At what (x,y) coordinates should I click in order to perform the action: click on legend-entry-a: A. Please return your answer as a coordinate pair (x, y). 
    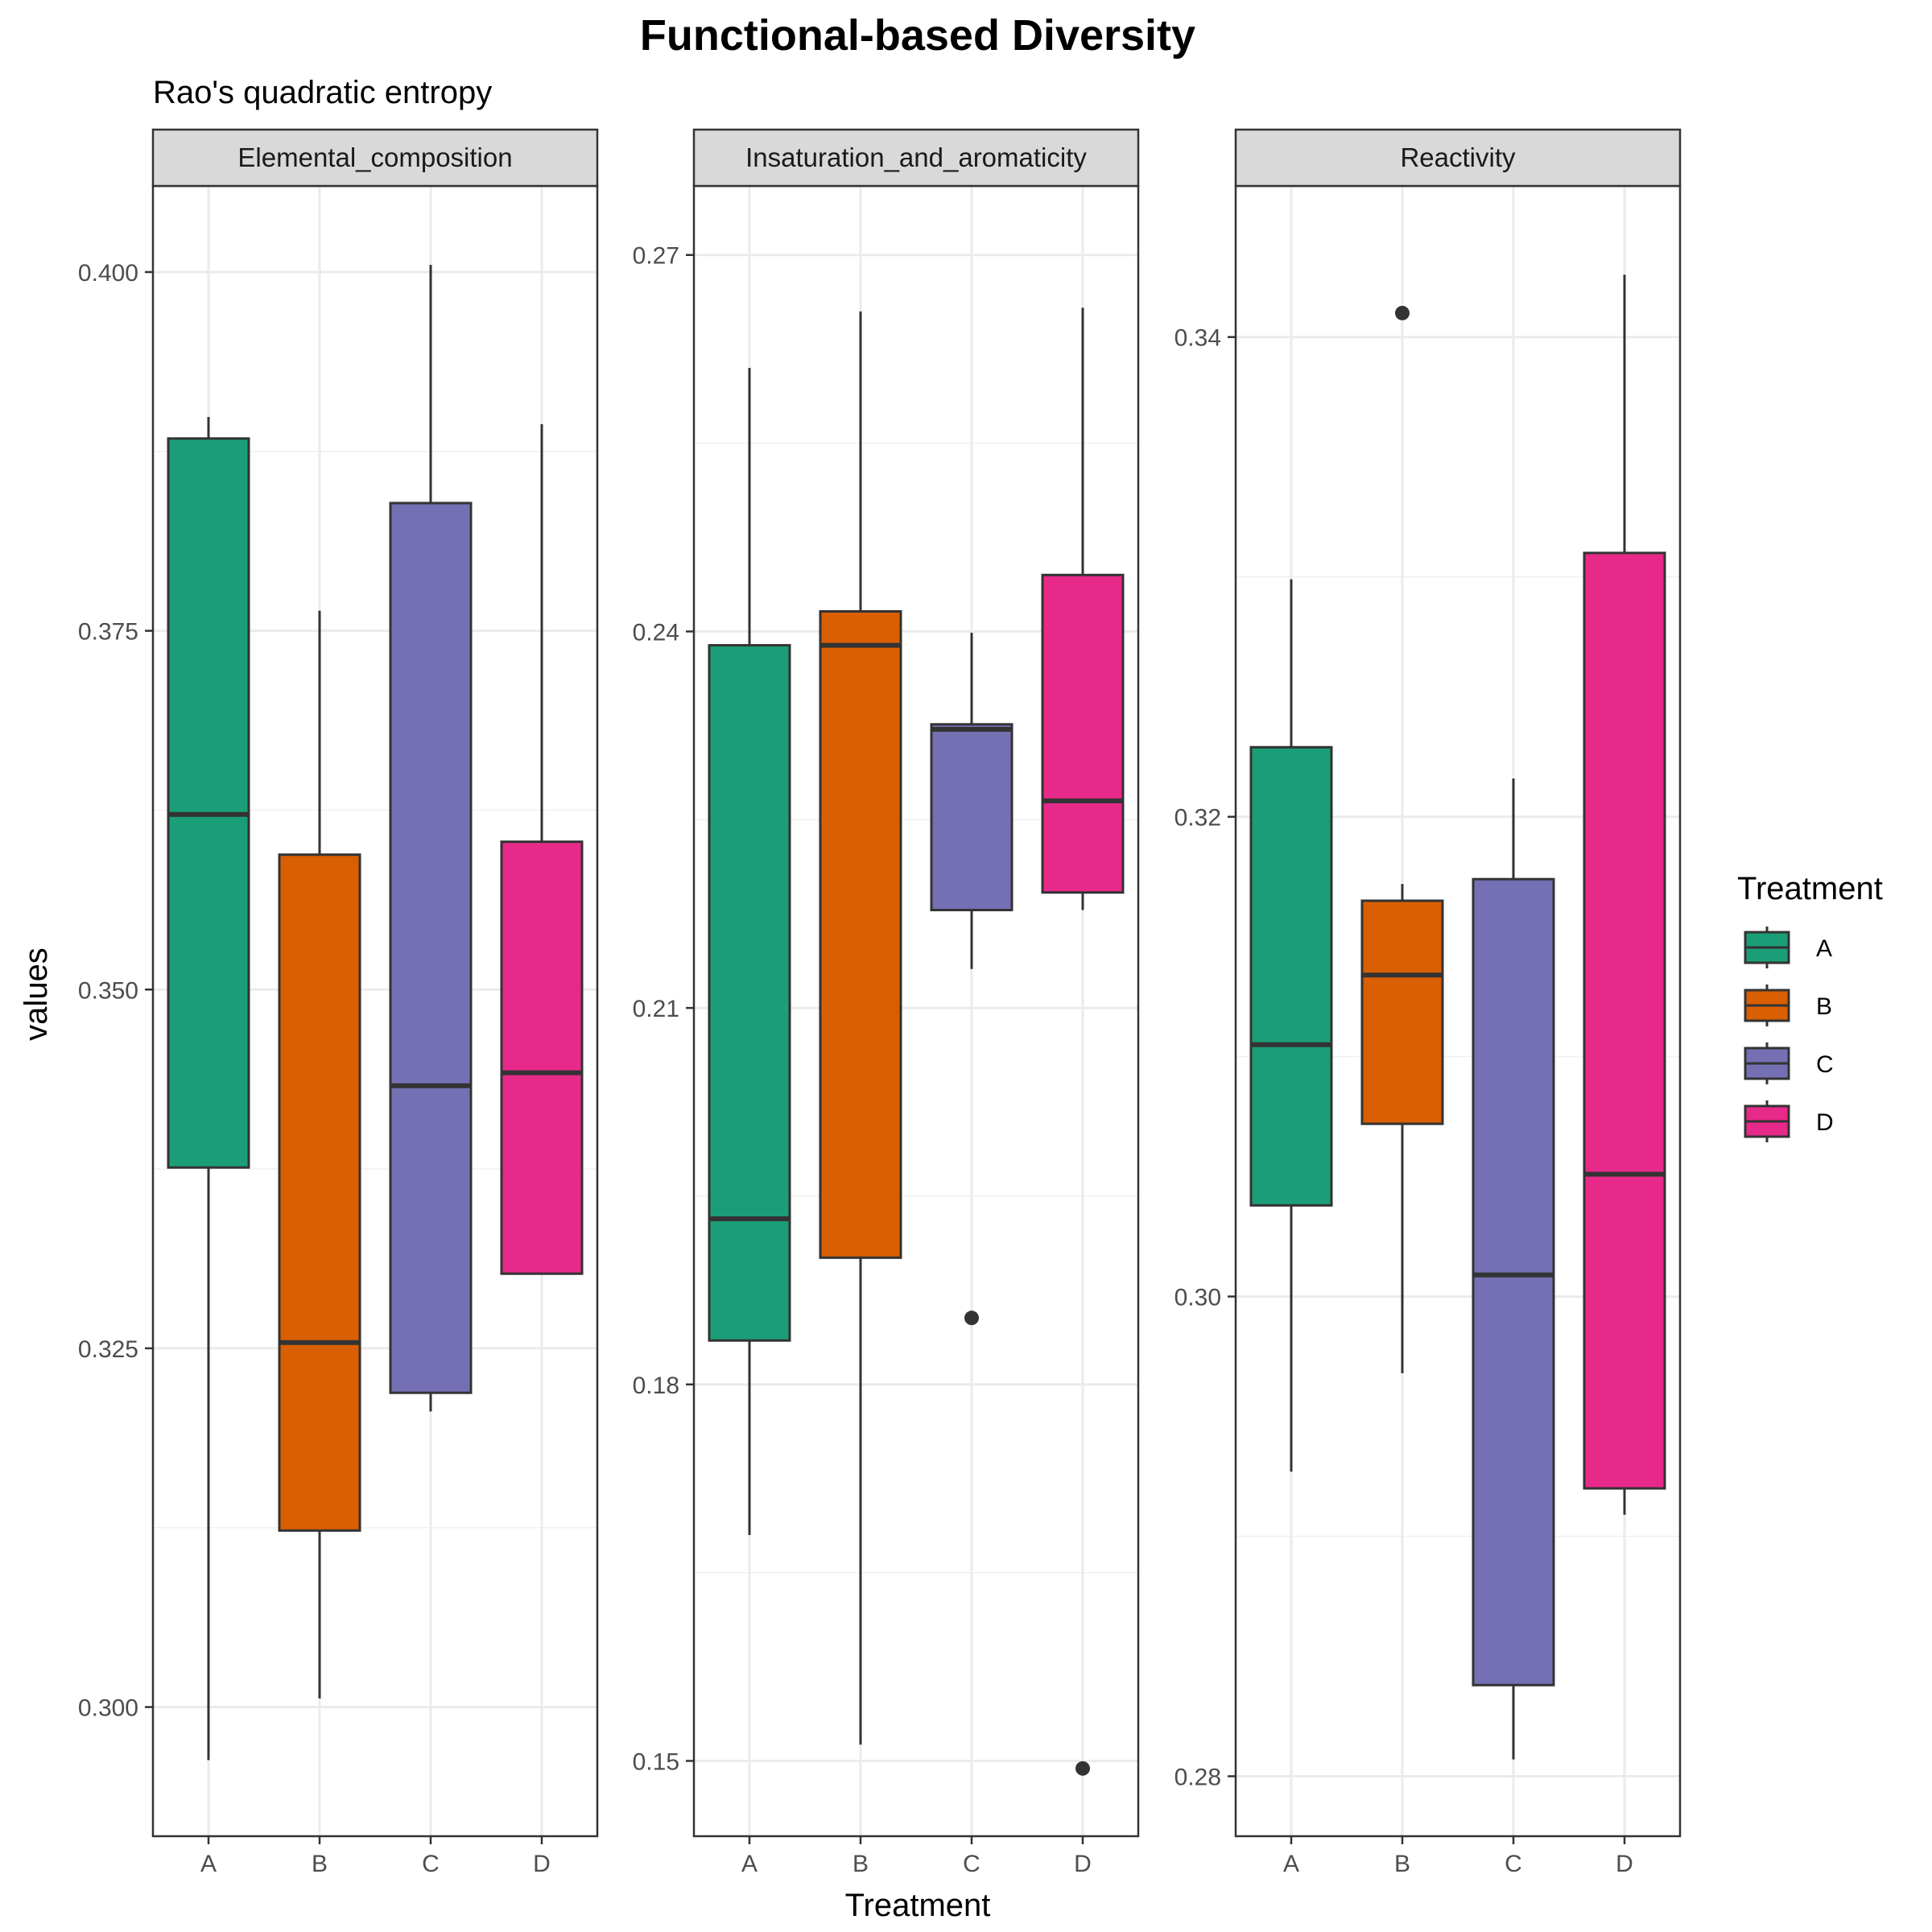
    Looking at the image, I should click on (1788, 947).